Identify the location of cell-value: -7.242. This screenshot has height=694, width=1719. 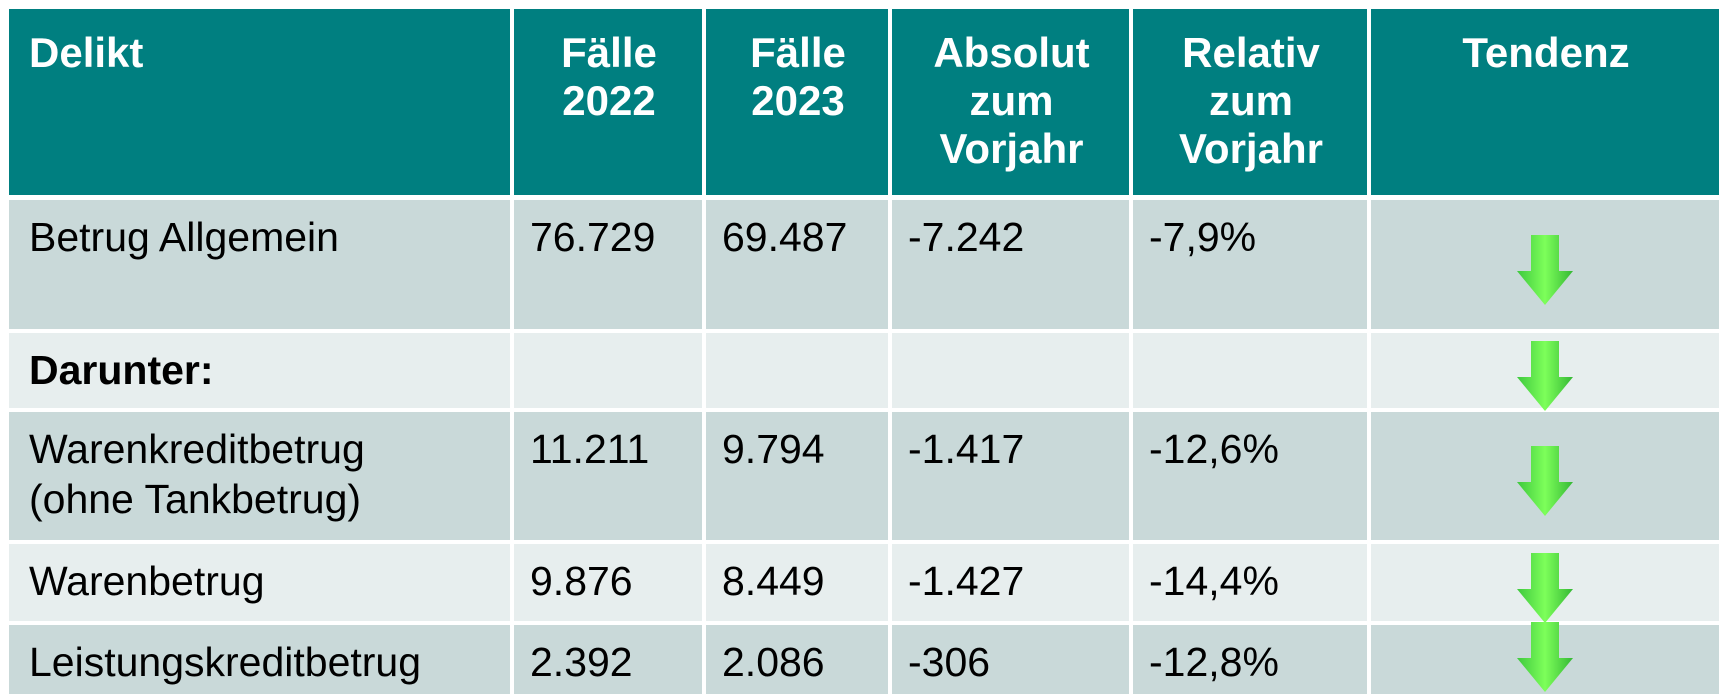
(966, 237).